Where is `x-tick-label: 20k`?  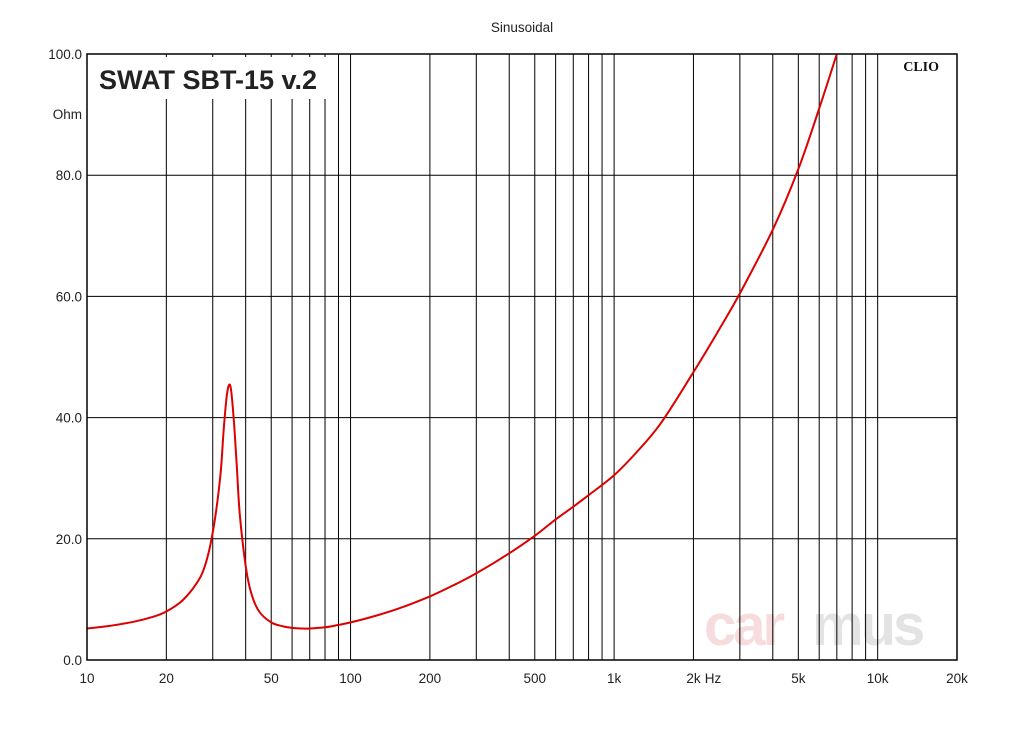
x-tick-label: 20k is located at coordinates (957, 678).